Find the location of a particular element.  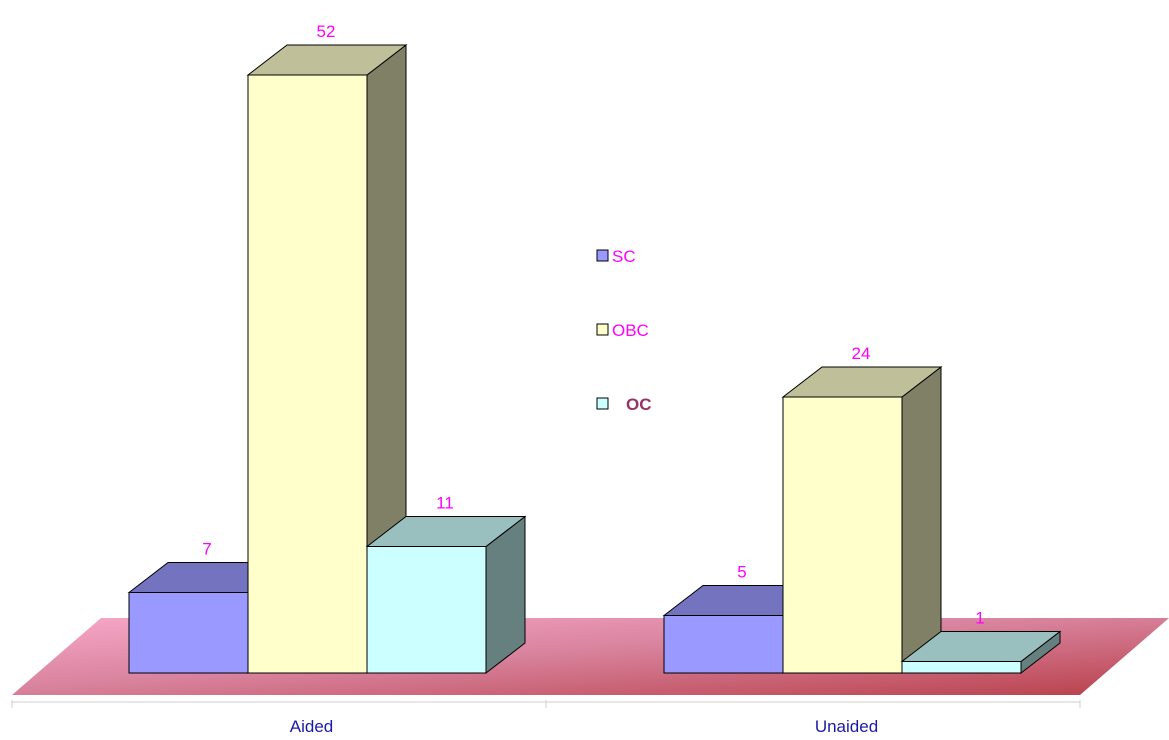

bar-side-face is located at coordinates (921, 520).